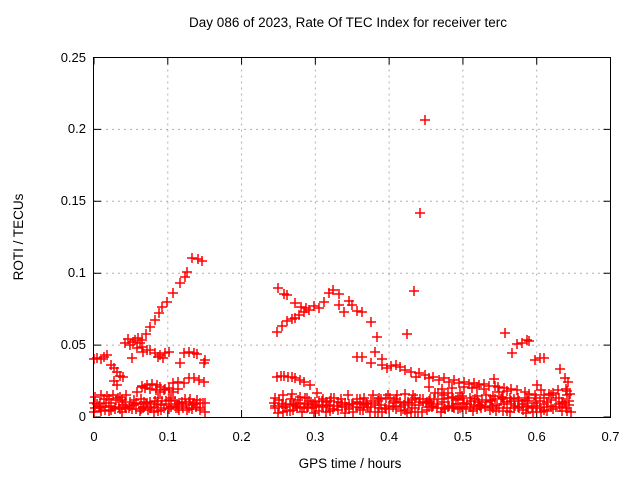 Image resolution: width=640 pixels, height=480 pixels. Describe the element at coordinates (241, 436) in the screenshot. I see `x-tick-label: 0.2` at that location.